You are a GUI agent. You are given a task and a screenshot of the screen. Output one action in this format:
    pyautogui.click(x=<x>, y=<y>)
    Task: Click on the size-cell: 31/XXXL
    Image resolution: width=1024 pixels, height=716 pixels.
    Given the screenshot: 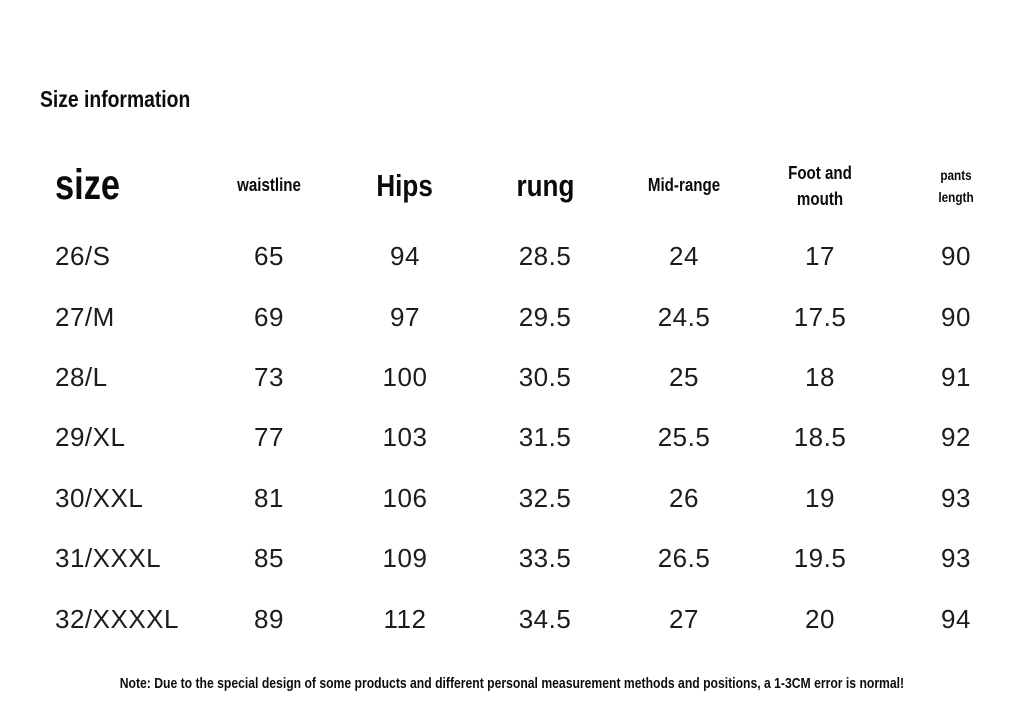 What is the action you would take?
    pyautogui.click(x=108, y=558)
    